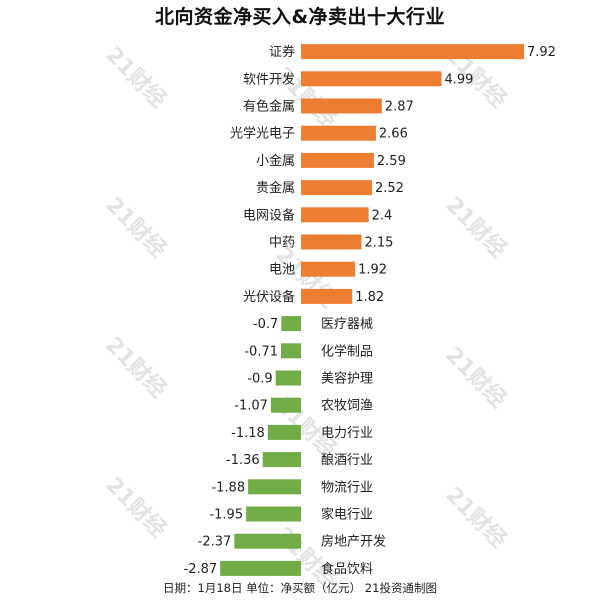  What do you see at coordinates (269, 107) in the screenshot?
I see `category-label: 有色金属` at bounding box center [269, 107].